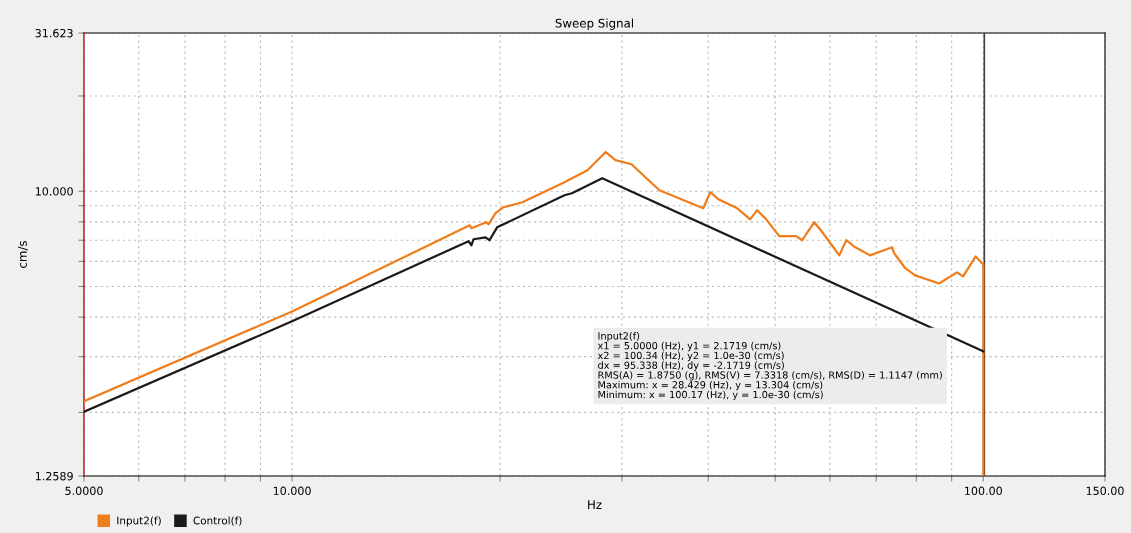 This screenshot has height=533, width=1131. What do you see at coordinates (292, 491) in the screenshot?
I see `x-tick-label: 10.000` at bounding box center [292, 491].